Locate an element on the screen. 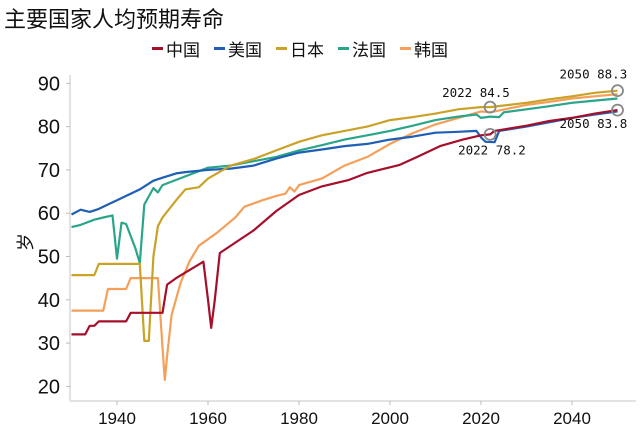  legend: 中国 美国 日本 法国 韩国 is located at coordinates (300, 48).